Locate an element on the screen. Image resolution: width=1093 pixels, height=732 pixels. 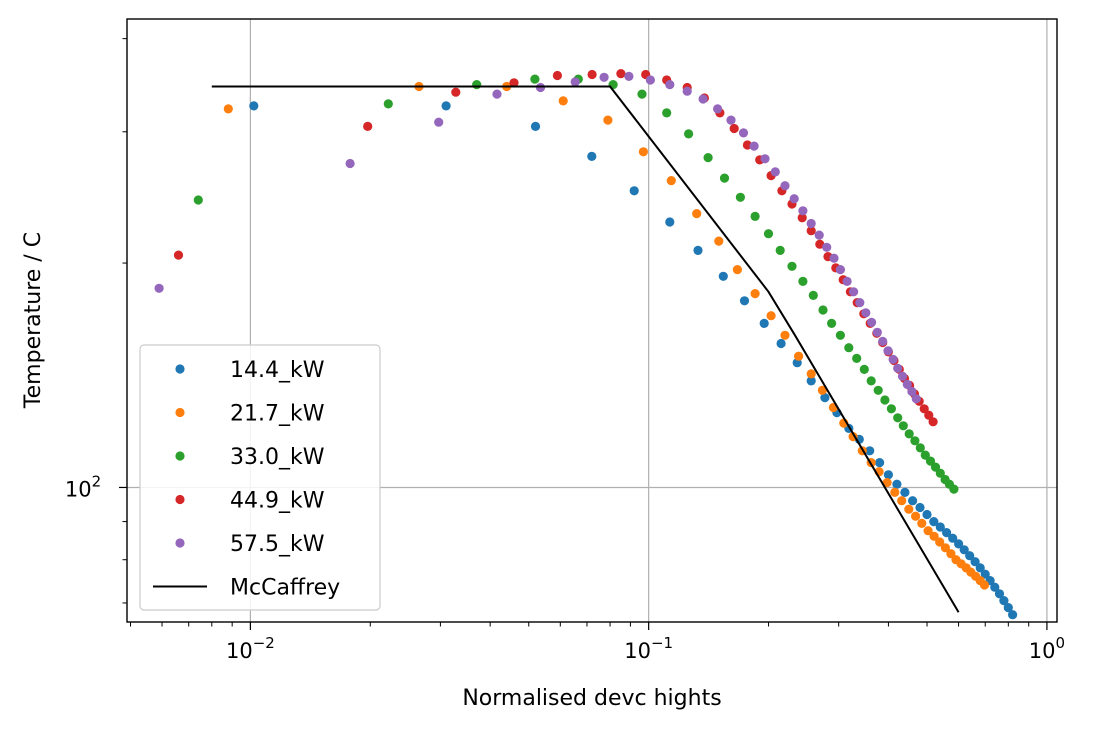
x-tick-label: 10−1 is located at coordinates (648, 648).